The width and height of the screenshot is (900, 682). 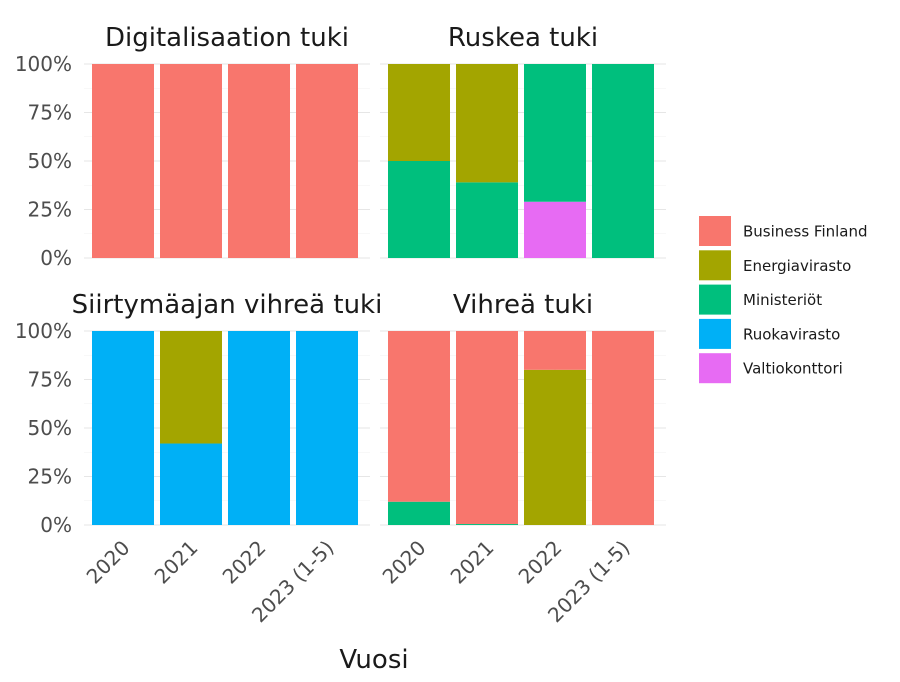 I want to click on legend-item-energiavirasto: Energiavirasto, so click(x=775, y=265).